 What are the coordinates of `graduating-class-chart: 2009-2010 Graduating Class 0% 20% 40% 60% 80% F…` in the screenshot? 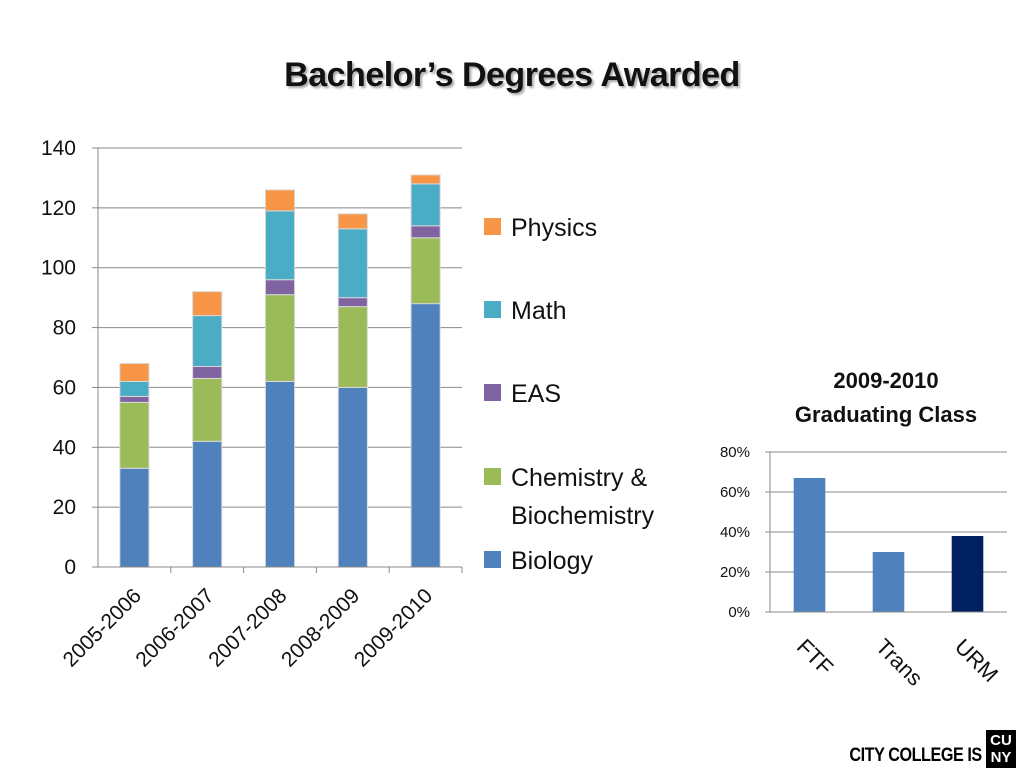 It's located at (863, 529).